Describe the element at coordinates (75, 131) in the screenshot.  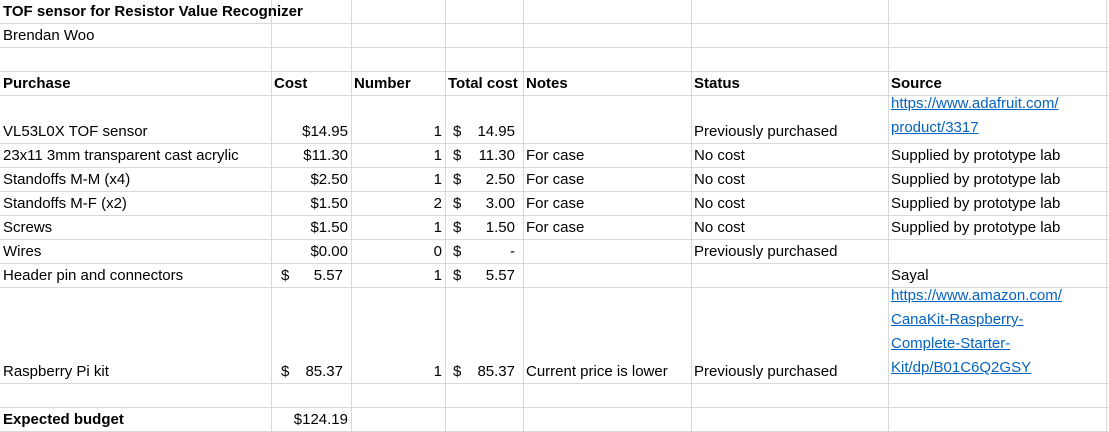
I see `cell-purchase: VL53L0X TOF sensor` at that location.